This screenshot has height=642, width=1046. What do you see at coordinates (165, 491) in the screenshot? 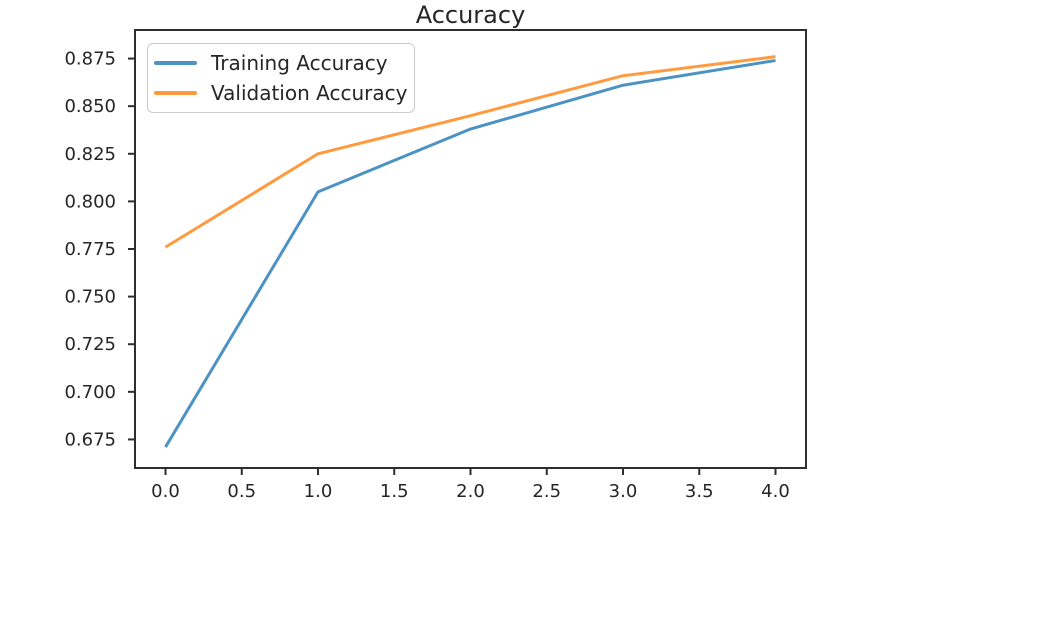
I see `x-tick-label: 0.0` at bounding box center [165, 491].